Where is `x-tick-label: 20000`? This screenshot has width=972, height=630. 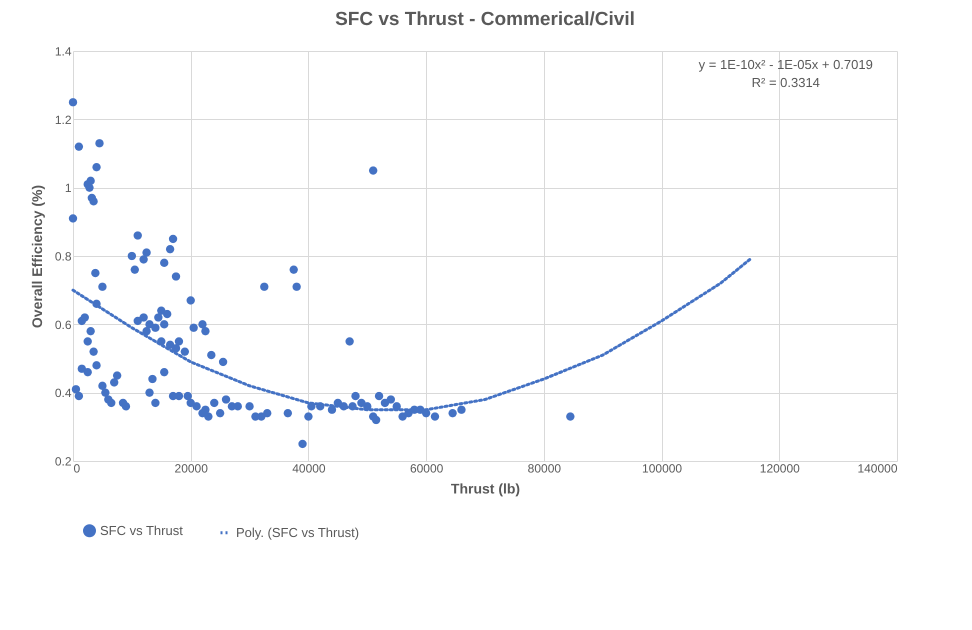
x-tick-label: 20000 is located at coordinates (191, 469).